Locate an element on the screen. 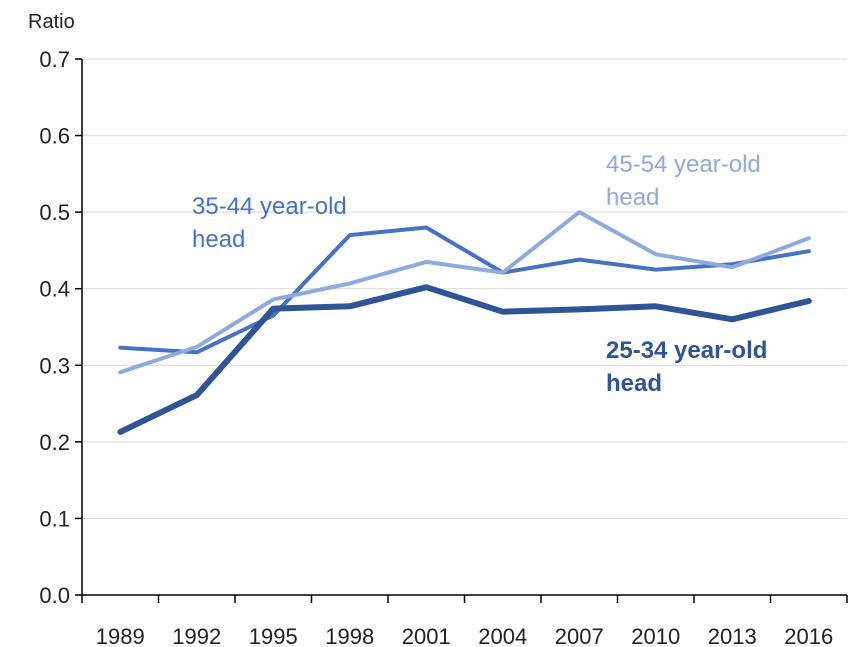 Image resolution: width=860 pixels, height=647 pixels. x-tick-label: 1995 is located at coordinates (273, 635).